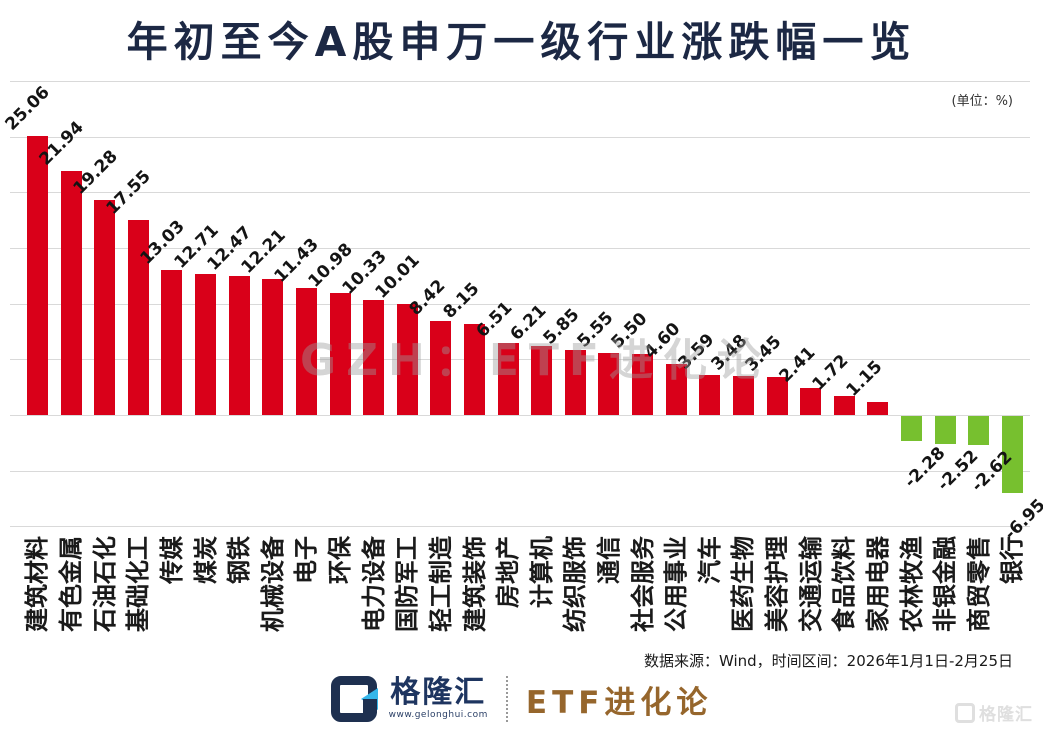 The height and width of the screenshot is (733, 1043). I want to click on bar-category-label: 通信, so click(608, 560).